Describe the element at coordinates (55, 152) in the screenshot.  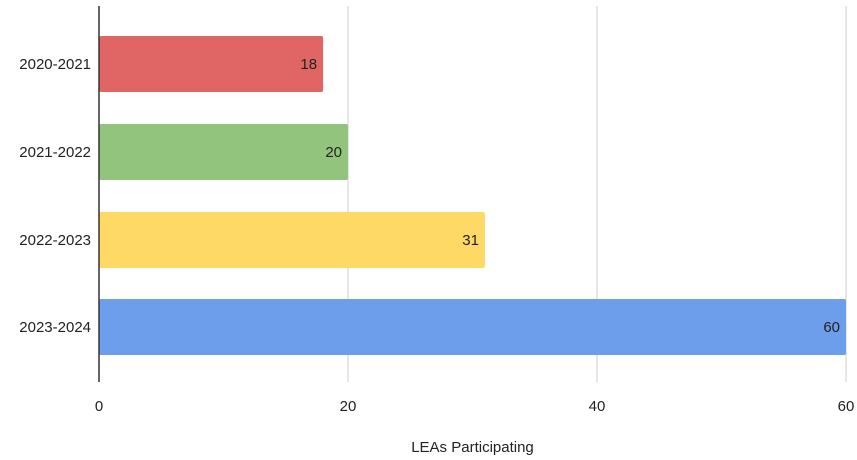
I see `y-category-label: 2021-2022` at that location.